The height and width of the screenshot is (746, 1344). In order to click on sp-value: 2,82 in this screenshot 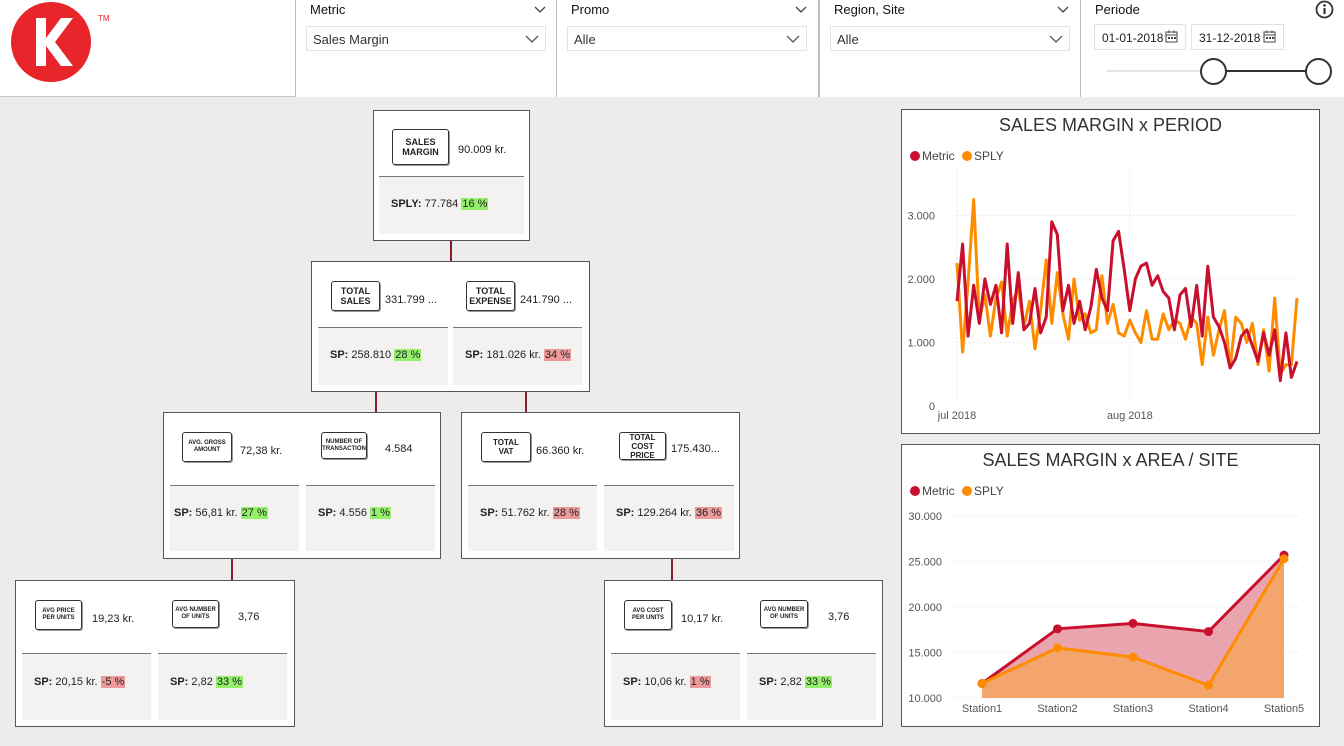, I will do `click(791, 682)`.